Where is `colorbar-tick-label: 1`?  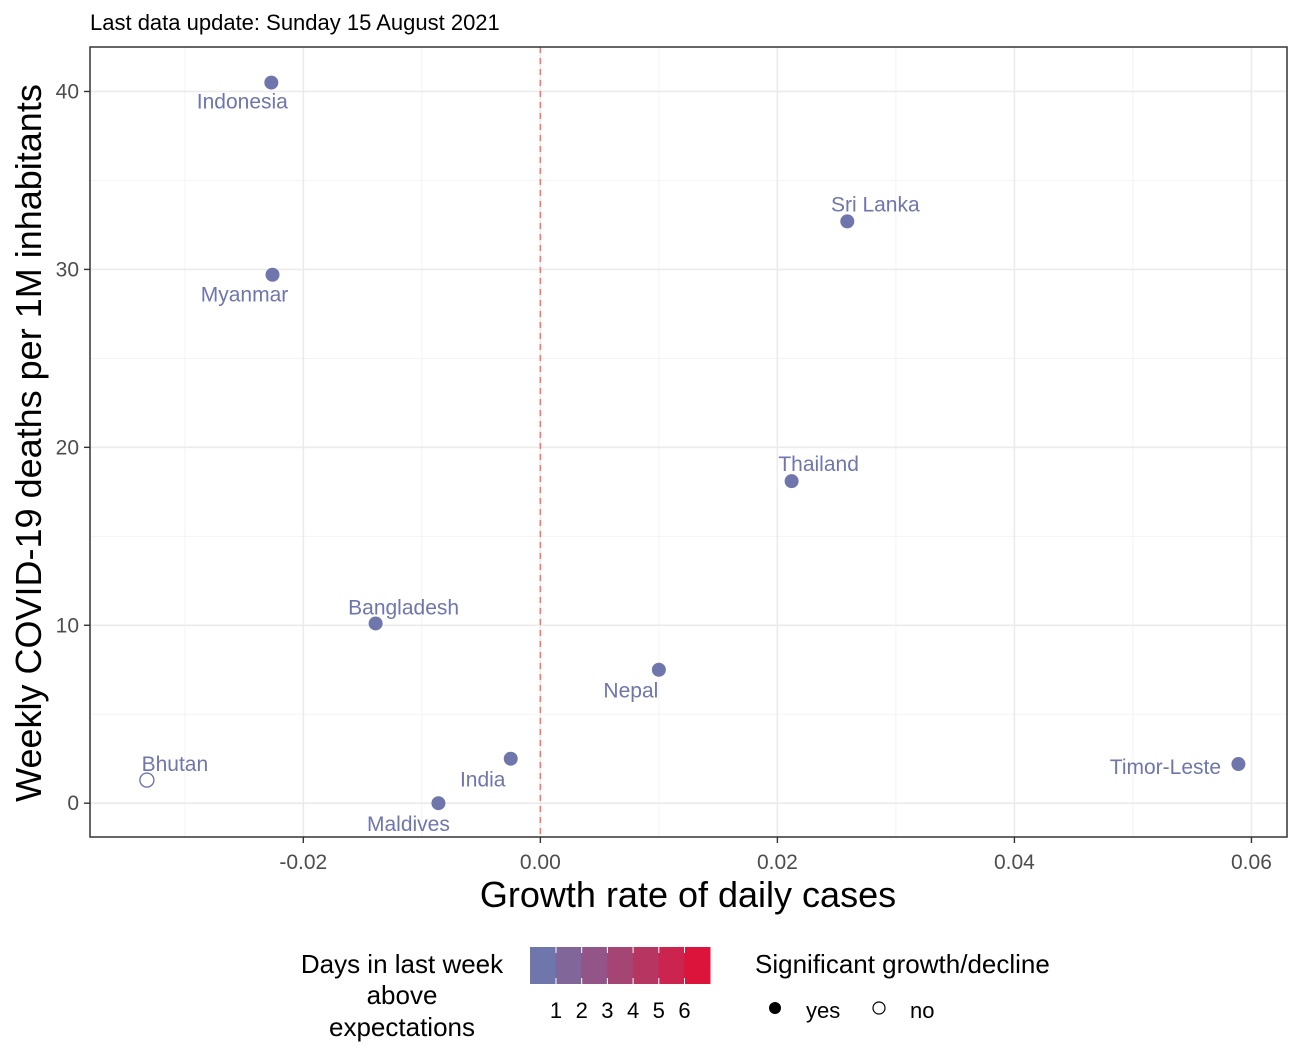 colorbar-tick-label: 1 is located at coordinates (556, 1010).